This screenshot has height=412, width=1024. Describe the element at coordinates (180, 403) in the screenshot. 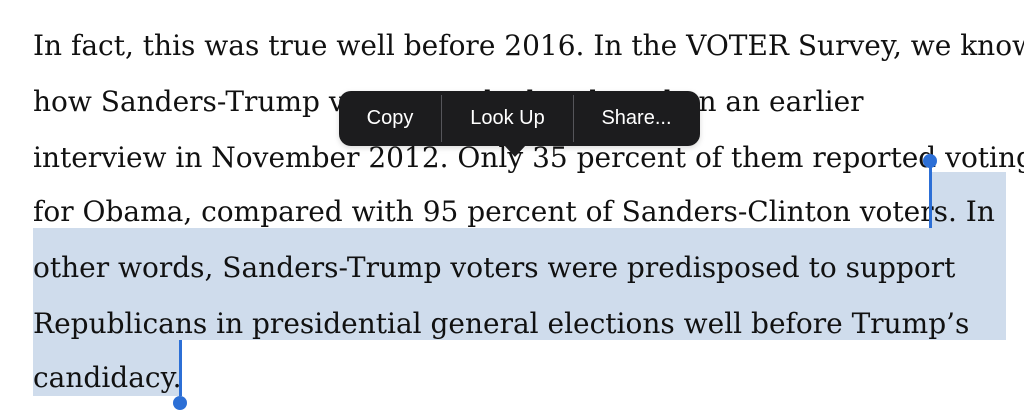

I see `selection-end-knob` at that location.